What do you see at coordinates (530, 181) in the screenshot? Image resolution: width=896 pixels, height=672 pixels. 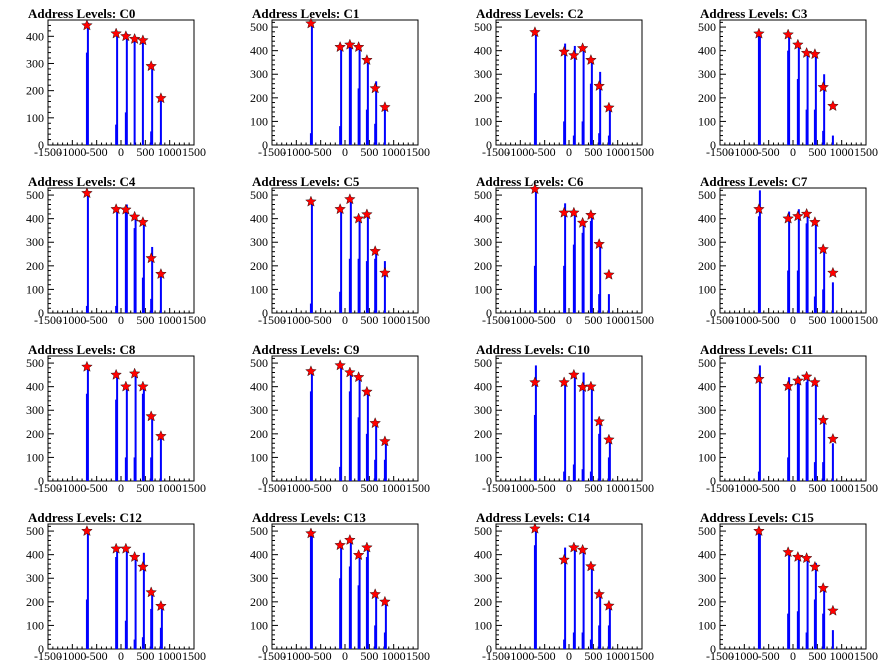 I see `panel-title: Address Levels: C6` at bounding box center [530, 181].